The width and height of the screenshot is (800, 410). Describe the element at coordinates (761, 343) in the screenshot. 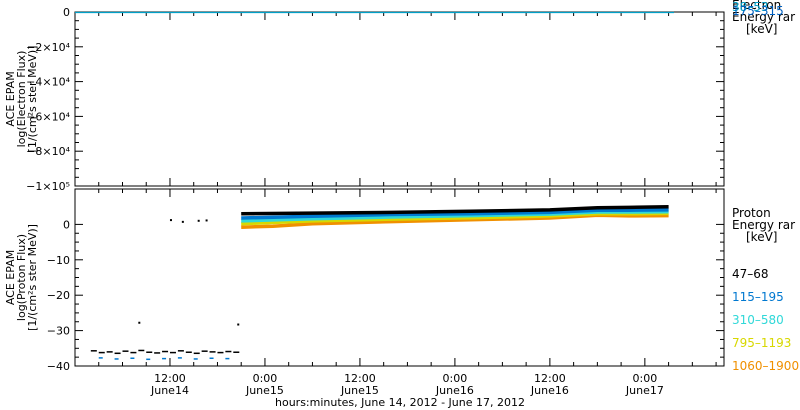

I see `legend-entry: 795–1193` at that location.